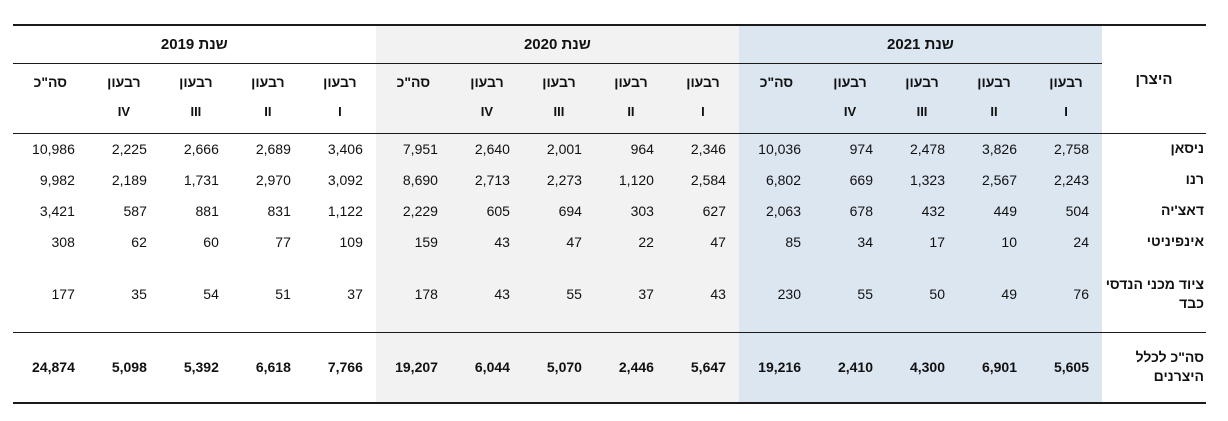 This screenshot has width=1228, height=421. Describe the element at coordinates (195, 294) in the screenshot. I see `quarter-value-cell: 54` at that location.